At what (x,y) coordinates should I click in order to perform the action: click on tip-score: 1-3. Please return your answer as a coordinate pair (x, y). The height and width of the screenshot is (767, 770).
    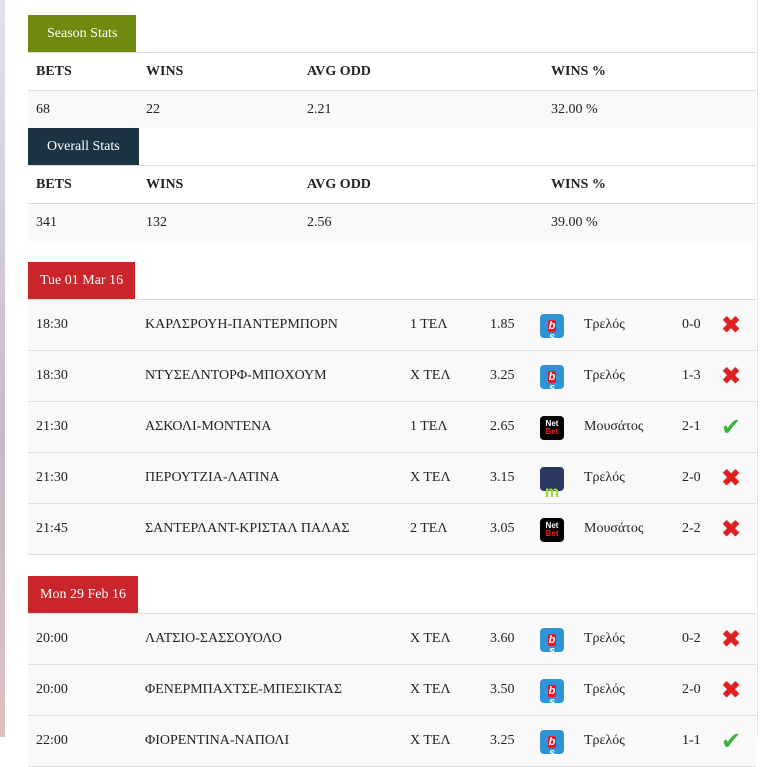
    Looking at the image, I should click on (691, 375).